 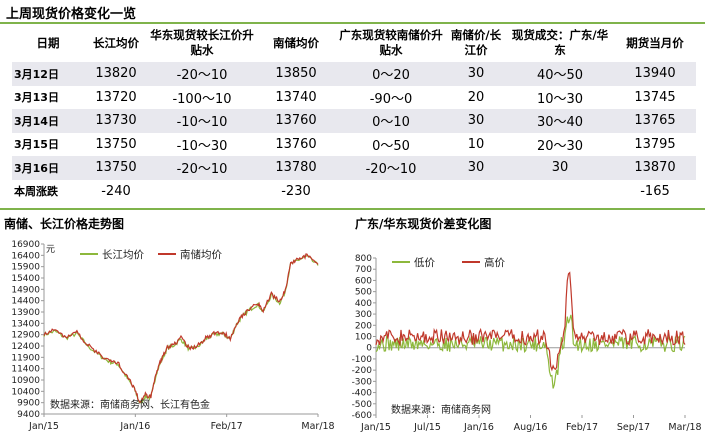 What do you see at coordinates (116, 97) in the screenshot?
I see `table-cell: 13720` at bounding box center [116, 97].